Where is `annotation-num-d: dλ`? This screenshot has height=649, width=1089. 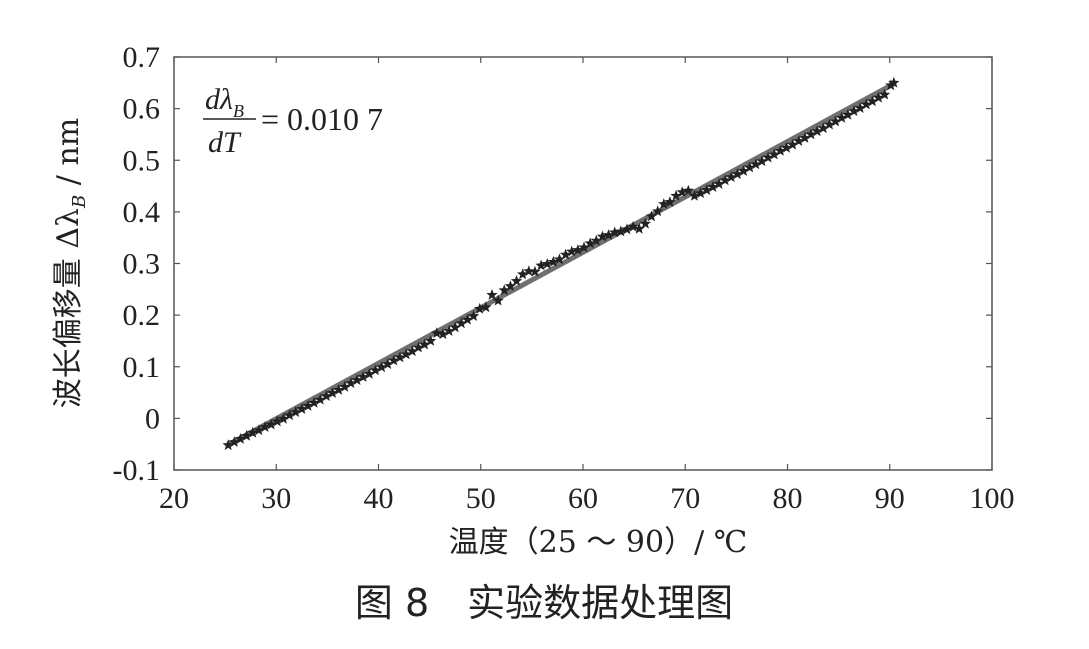
annotation-num-d: dλ is located at coordinates (219, 99).